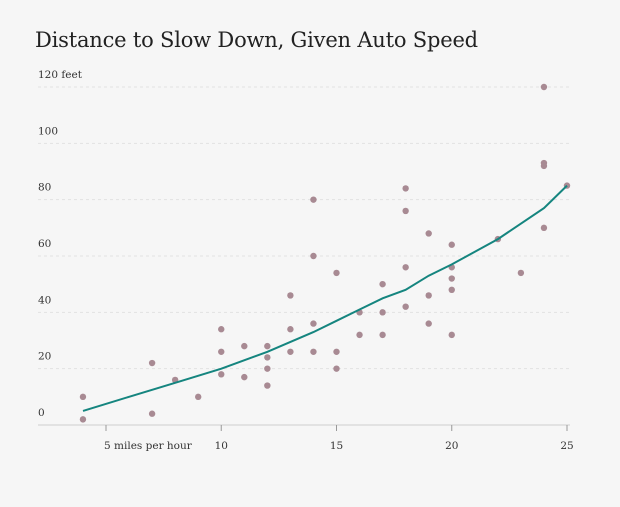 The width and height of the screenshot is (620, 507). What do you see at coordinates (451, 446) in the screenshot?
I see `x-tick-label: 20` at bounding box center [451, 446].